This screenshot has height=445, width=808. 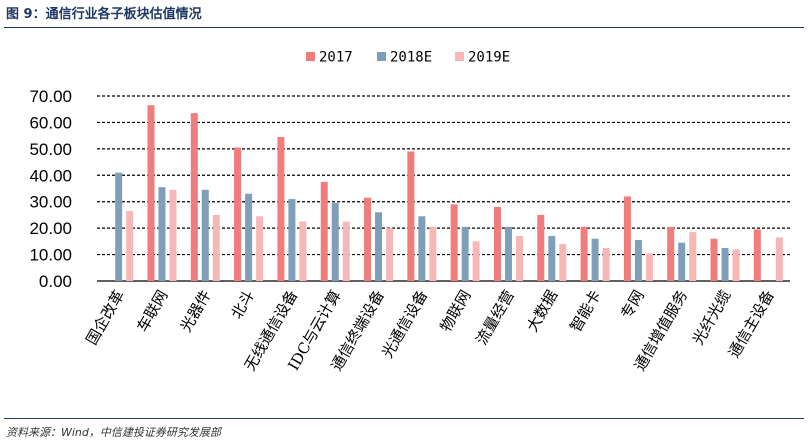 I want to click on x-category-label: 物联网, so click(x=456, y=311).